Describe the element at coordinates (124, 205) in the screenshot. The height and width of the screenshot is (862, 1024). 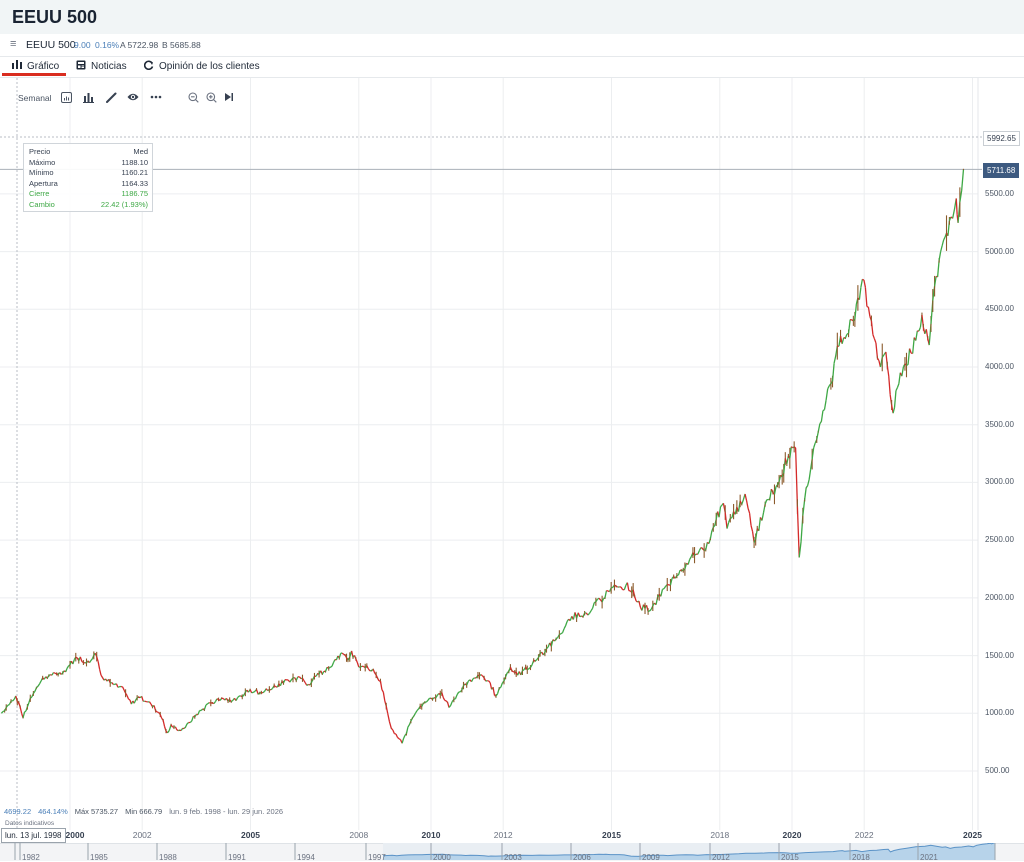
I see `ohlc-value: 22.42 (1.93%)` at that location.